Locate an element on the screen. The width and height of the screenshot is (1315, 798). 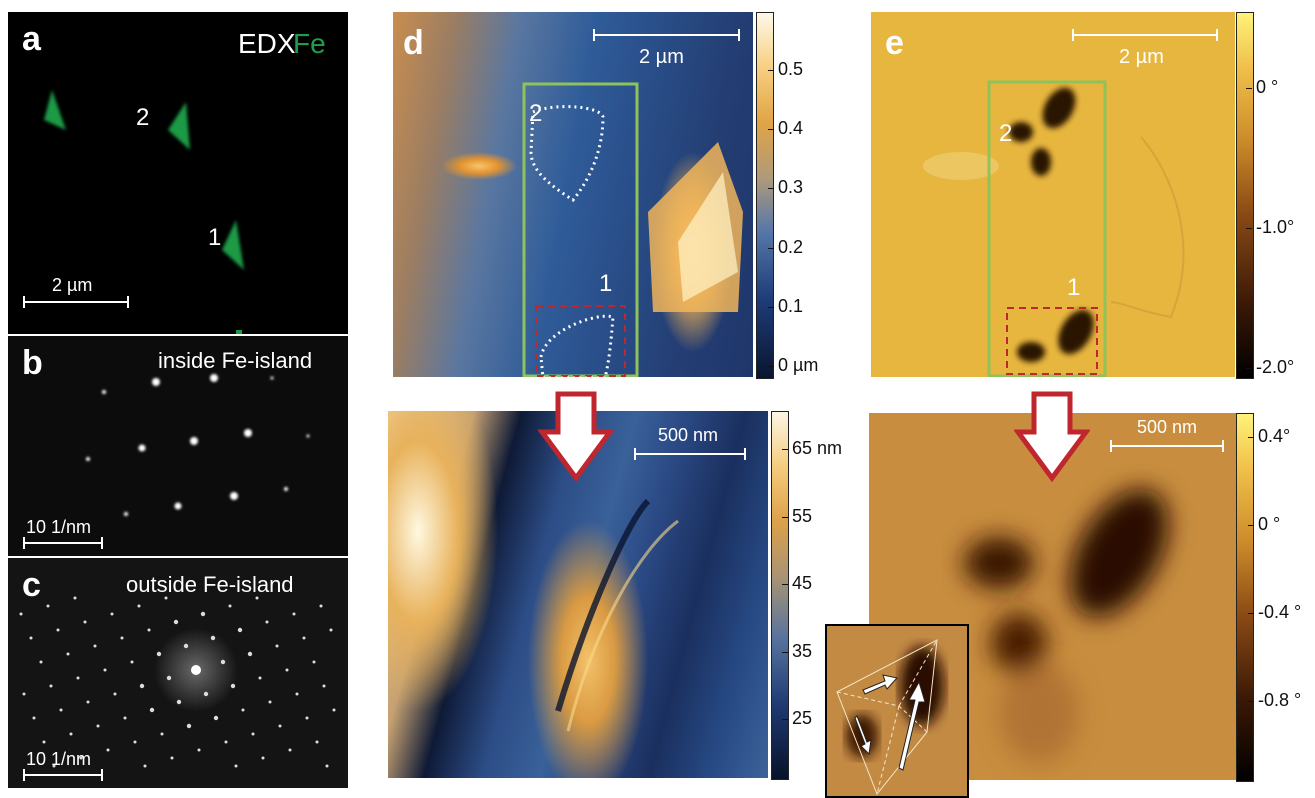
scalebar-a is located at coordinates (76, 302).